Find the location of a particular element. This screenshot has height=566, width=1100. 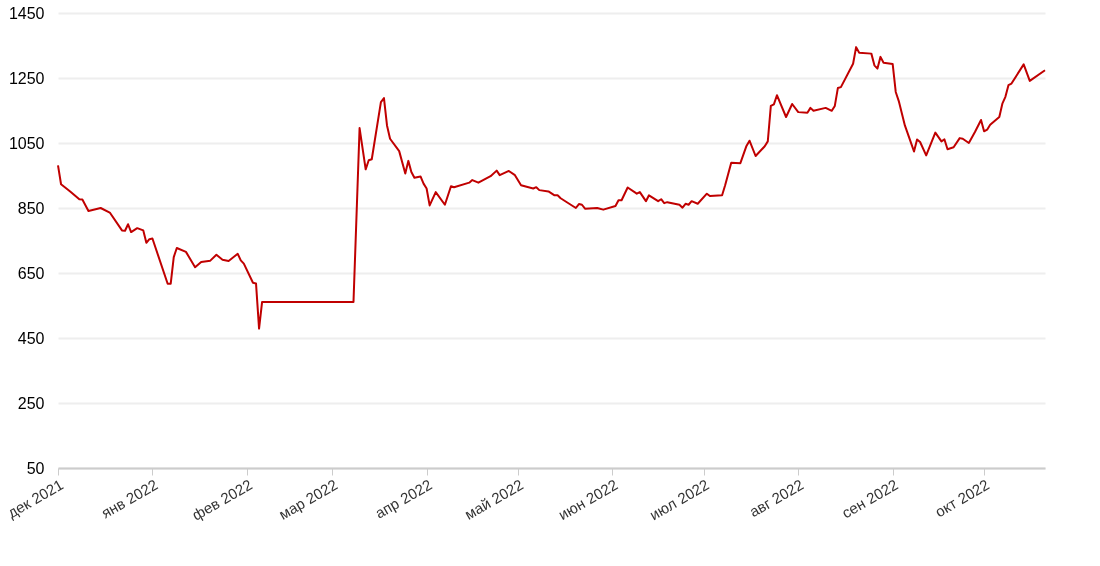

x-tick-label: июн 2022 is located at coordinates (588, 499).